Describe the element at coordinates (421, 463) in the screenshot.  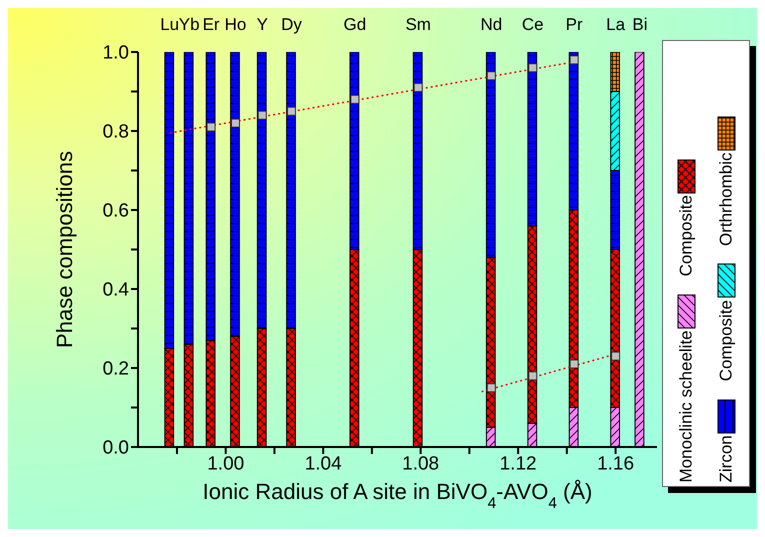
I see `x-tick-label: 1.08` at that location.